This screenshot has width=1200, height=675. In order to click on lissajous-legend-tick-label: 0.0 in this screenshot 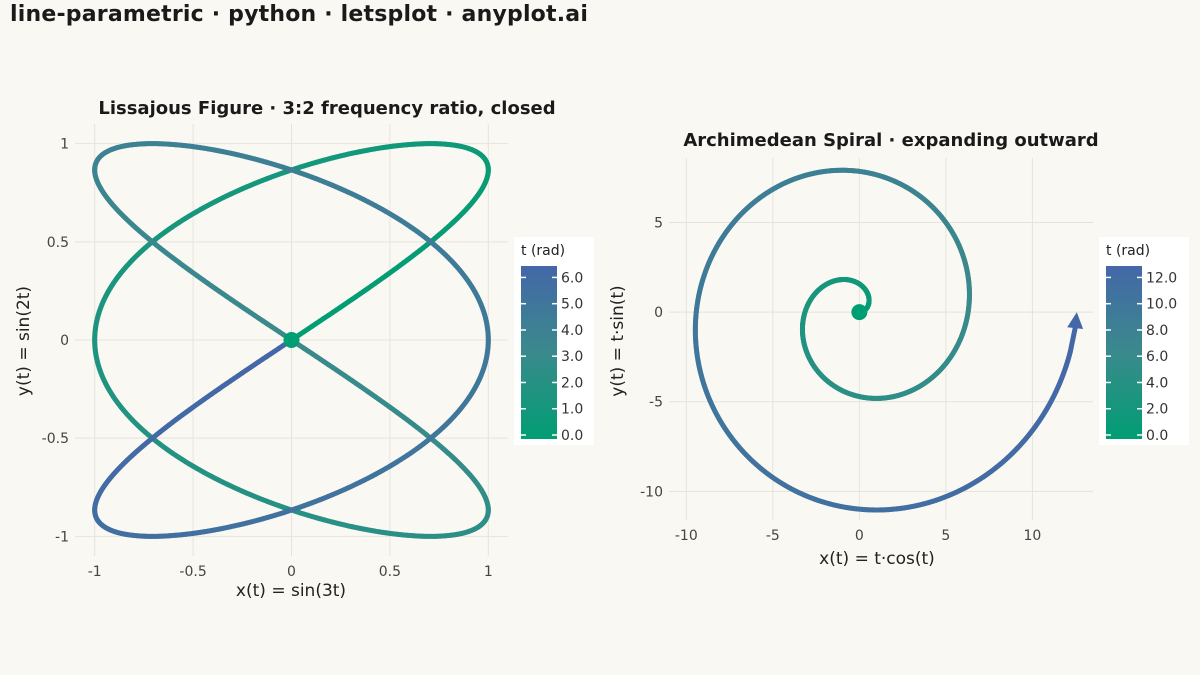, I will do `click(572, 436)`.